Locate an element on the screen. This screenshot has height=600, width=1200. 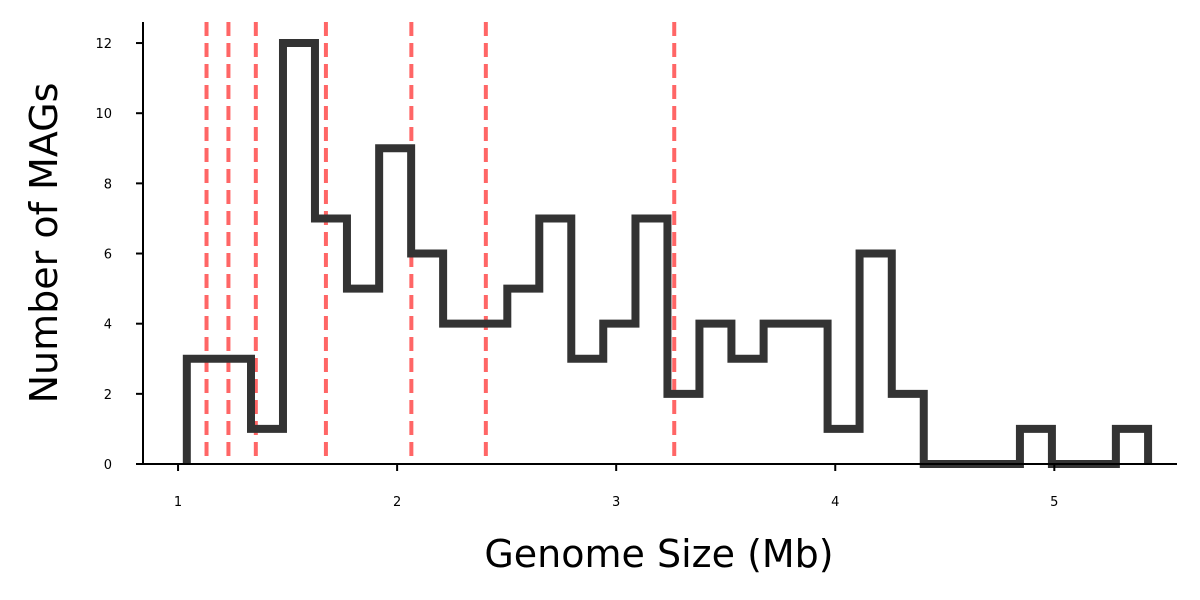
x-tick-label: 1 is located at coordinates (178, 502).